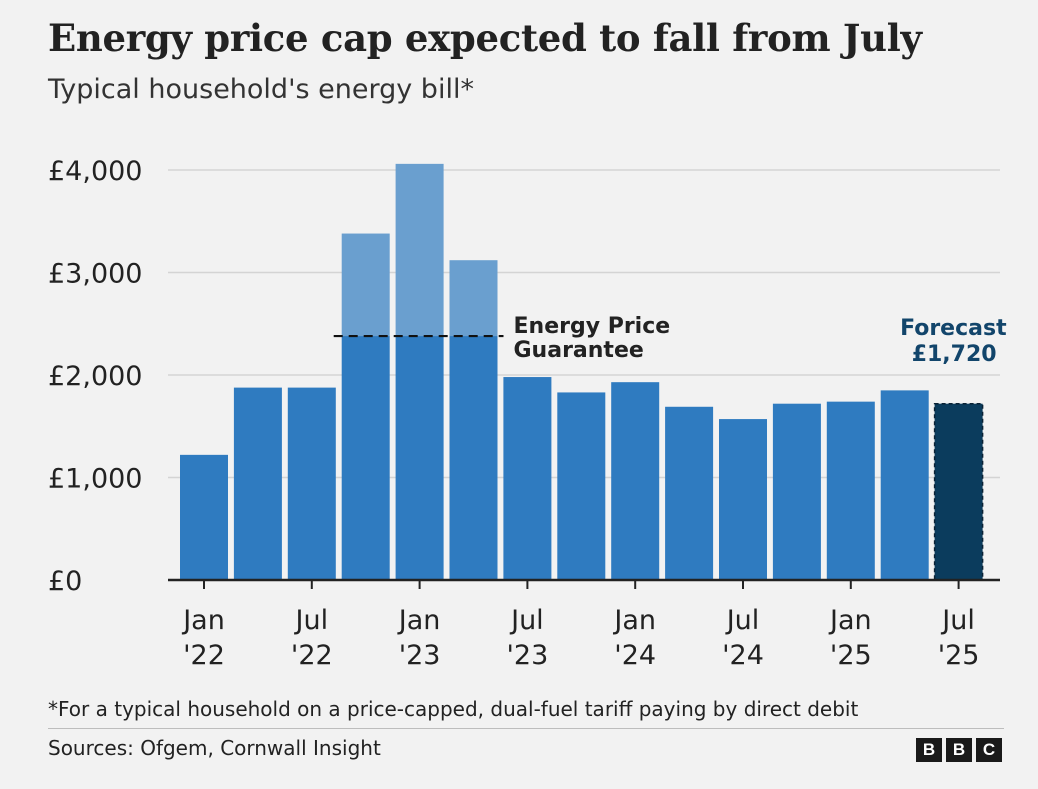 The image size is (1038, 789). I want to click on guarantee-label: Energy Price, so click(592, 326).